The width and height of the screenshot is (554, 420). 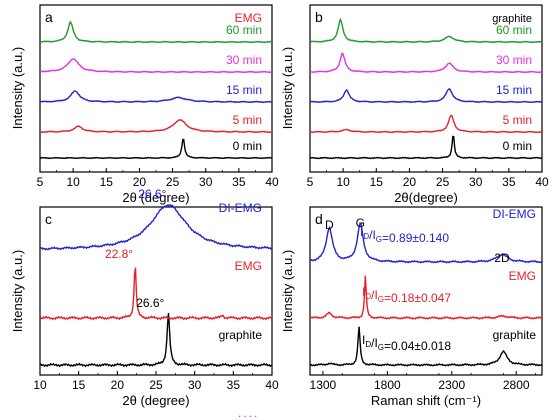 I want to click on panel-a-series, so click(x=156, y=90).